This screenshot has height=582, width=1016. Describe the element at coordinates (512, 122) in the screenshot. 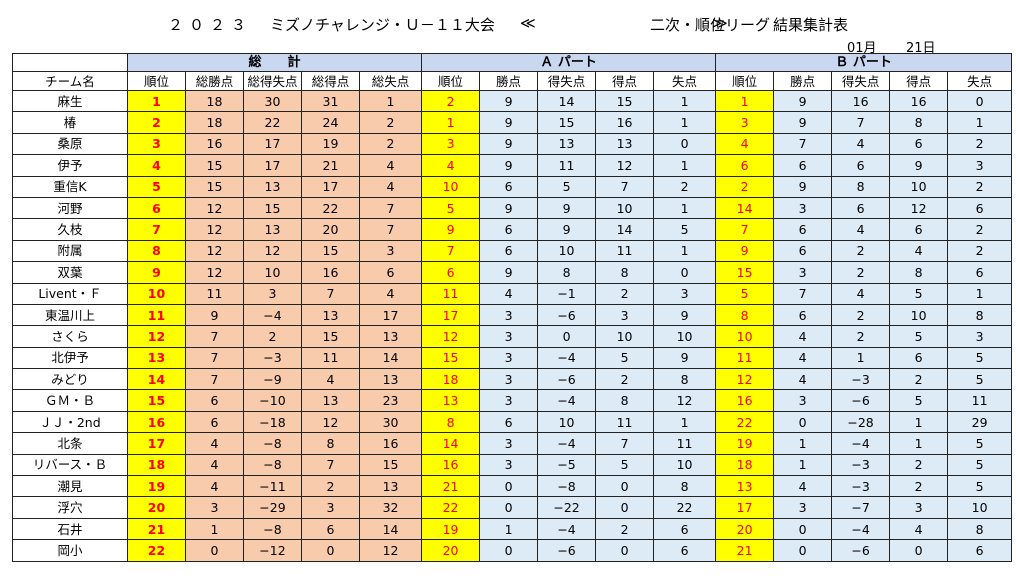

I see `table-row: 椿 2 18 22 24 2 1 9 15 16 1 3 9 7 8 1` at that location.